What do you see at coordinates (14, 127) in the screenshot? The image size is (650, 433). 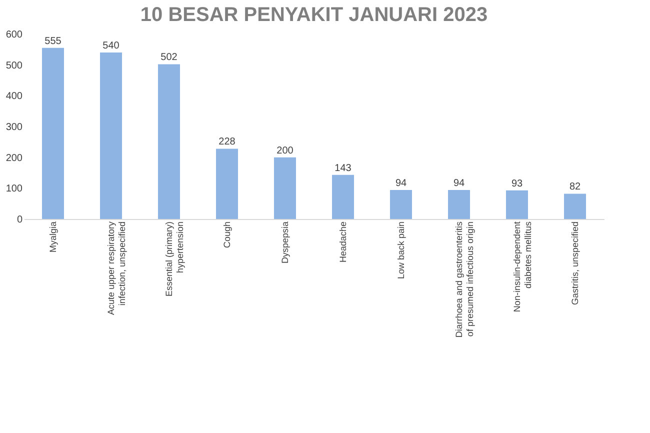 I see `y-tick-label: 300` at bounding box center [14, 127].